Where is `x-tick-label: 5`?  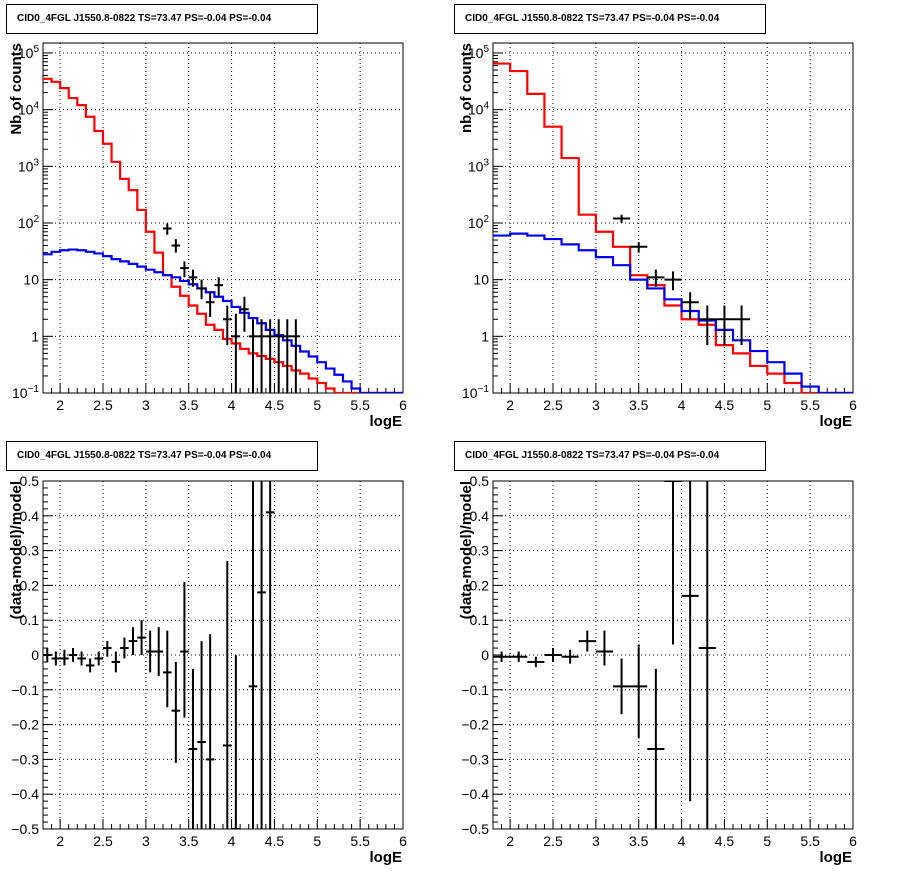
x-tick-label: 5 is located at coordinates (317, 405).